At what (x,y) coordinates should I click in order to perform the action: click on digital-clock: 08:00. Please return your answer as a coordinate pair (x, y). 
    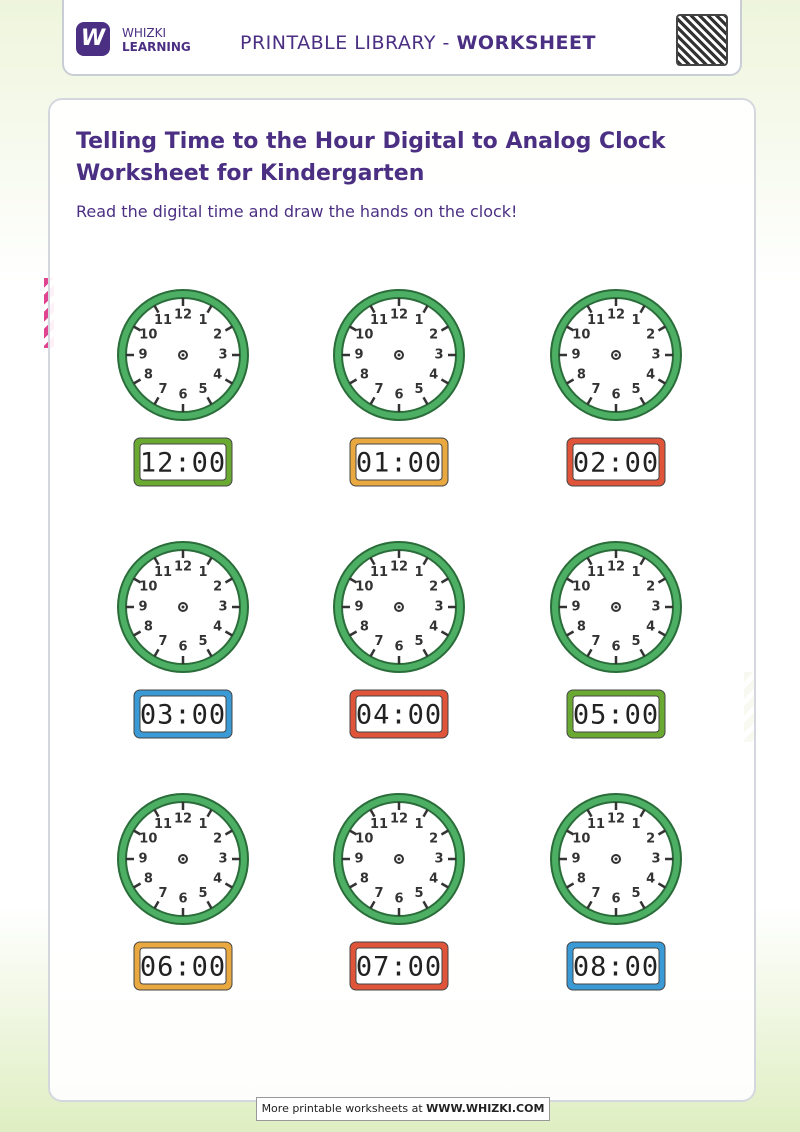
    Looking at the image, I should click on (616, 966).